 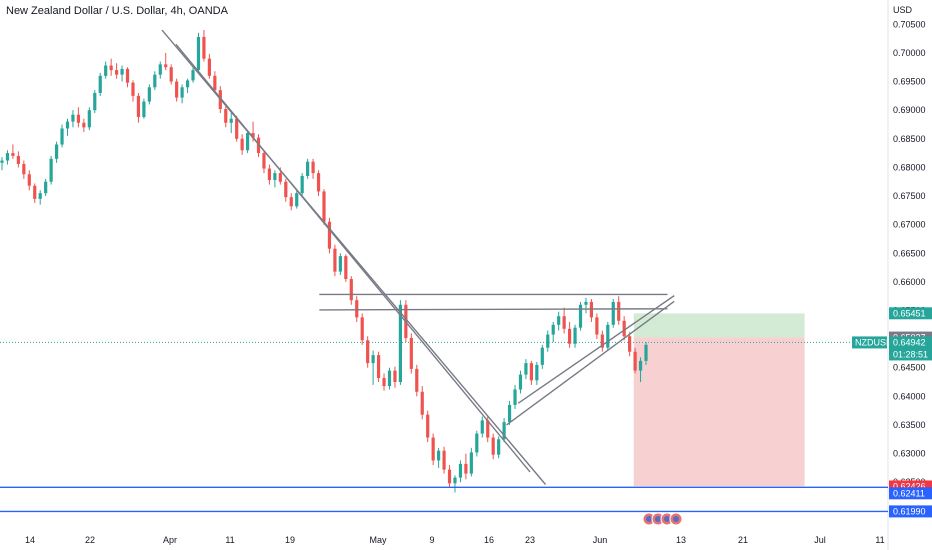 I want to click on symbol-tag-bg, so click(x=869, y=342).